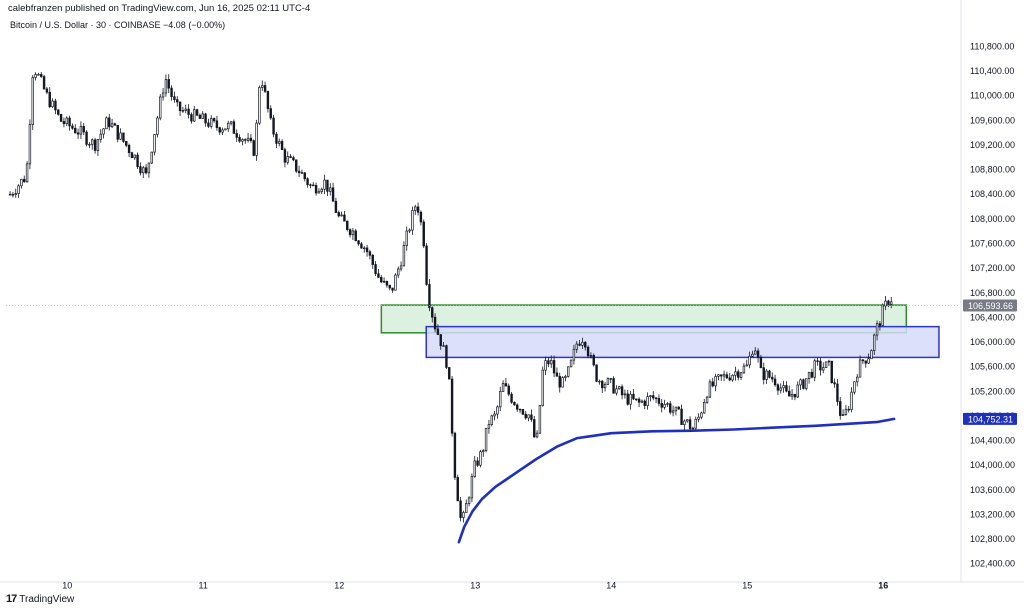 Image resolution: width=1024 pixels, height=610 pixels. What do you see at coordinates (40, 599) in the screenshot?
I see `tradingview-footer: 17 TradingView` at bounding box center [40, 599].